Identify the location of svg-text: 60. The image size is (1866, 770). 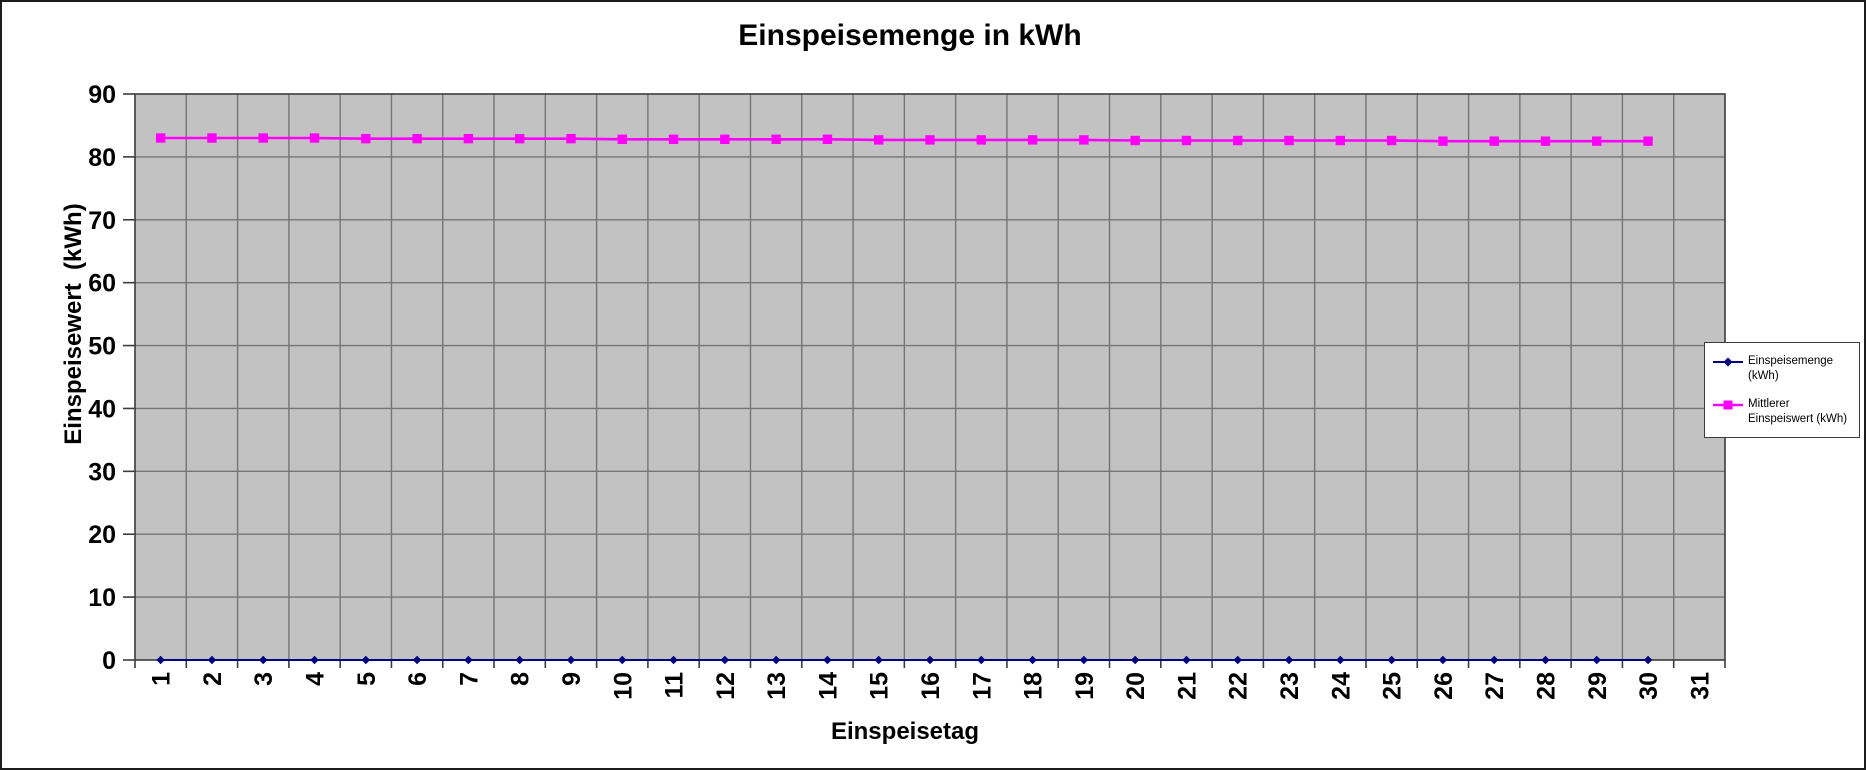
(102, 284).